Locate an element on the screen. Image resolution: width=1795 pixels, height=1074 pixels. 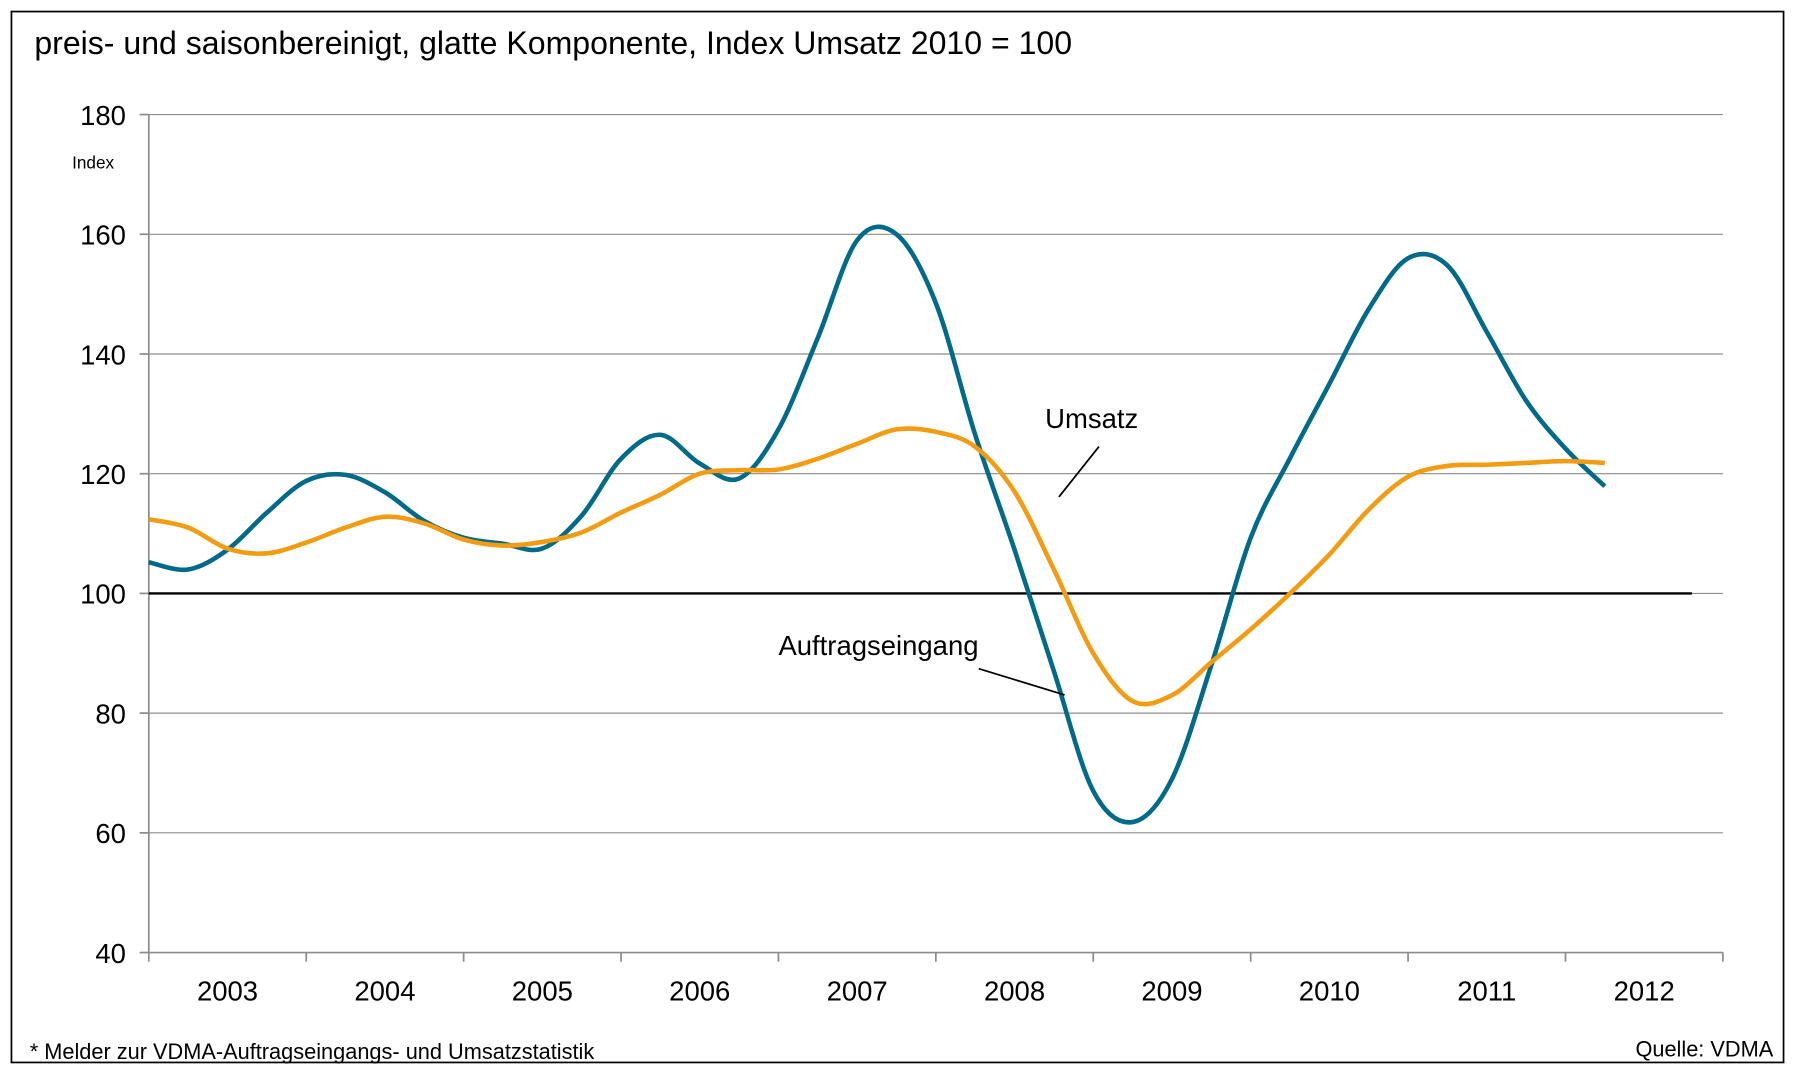
series-label: Umsatz is located at coordinates (1091, 418).